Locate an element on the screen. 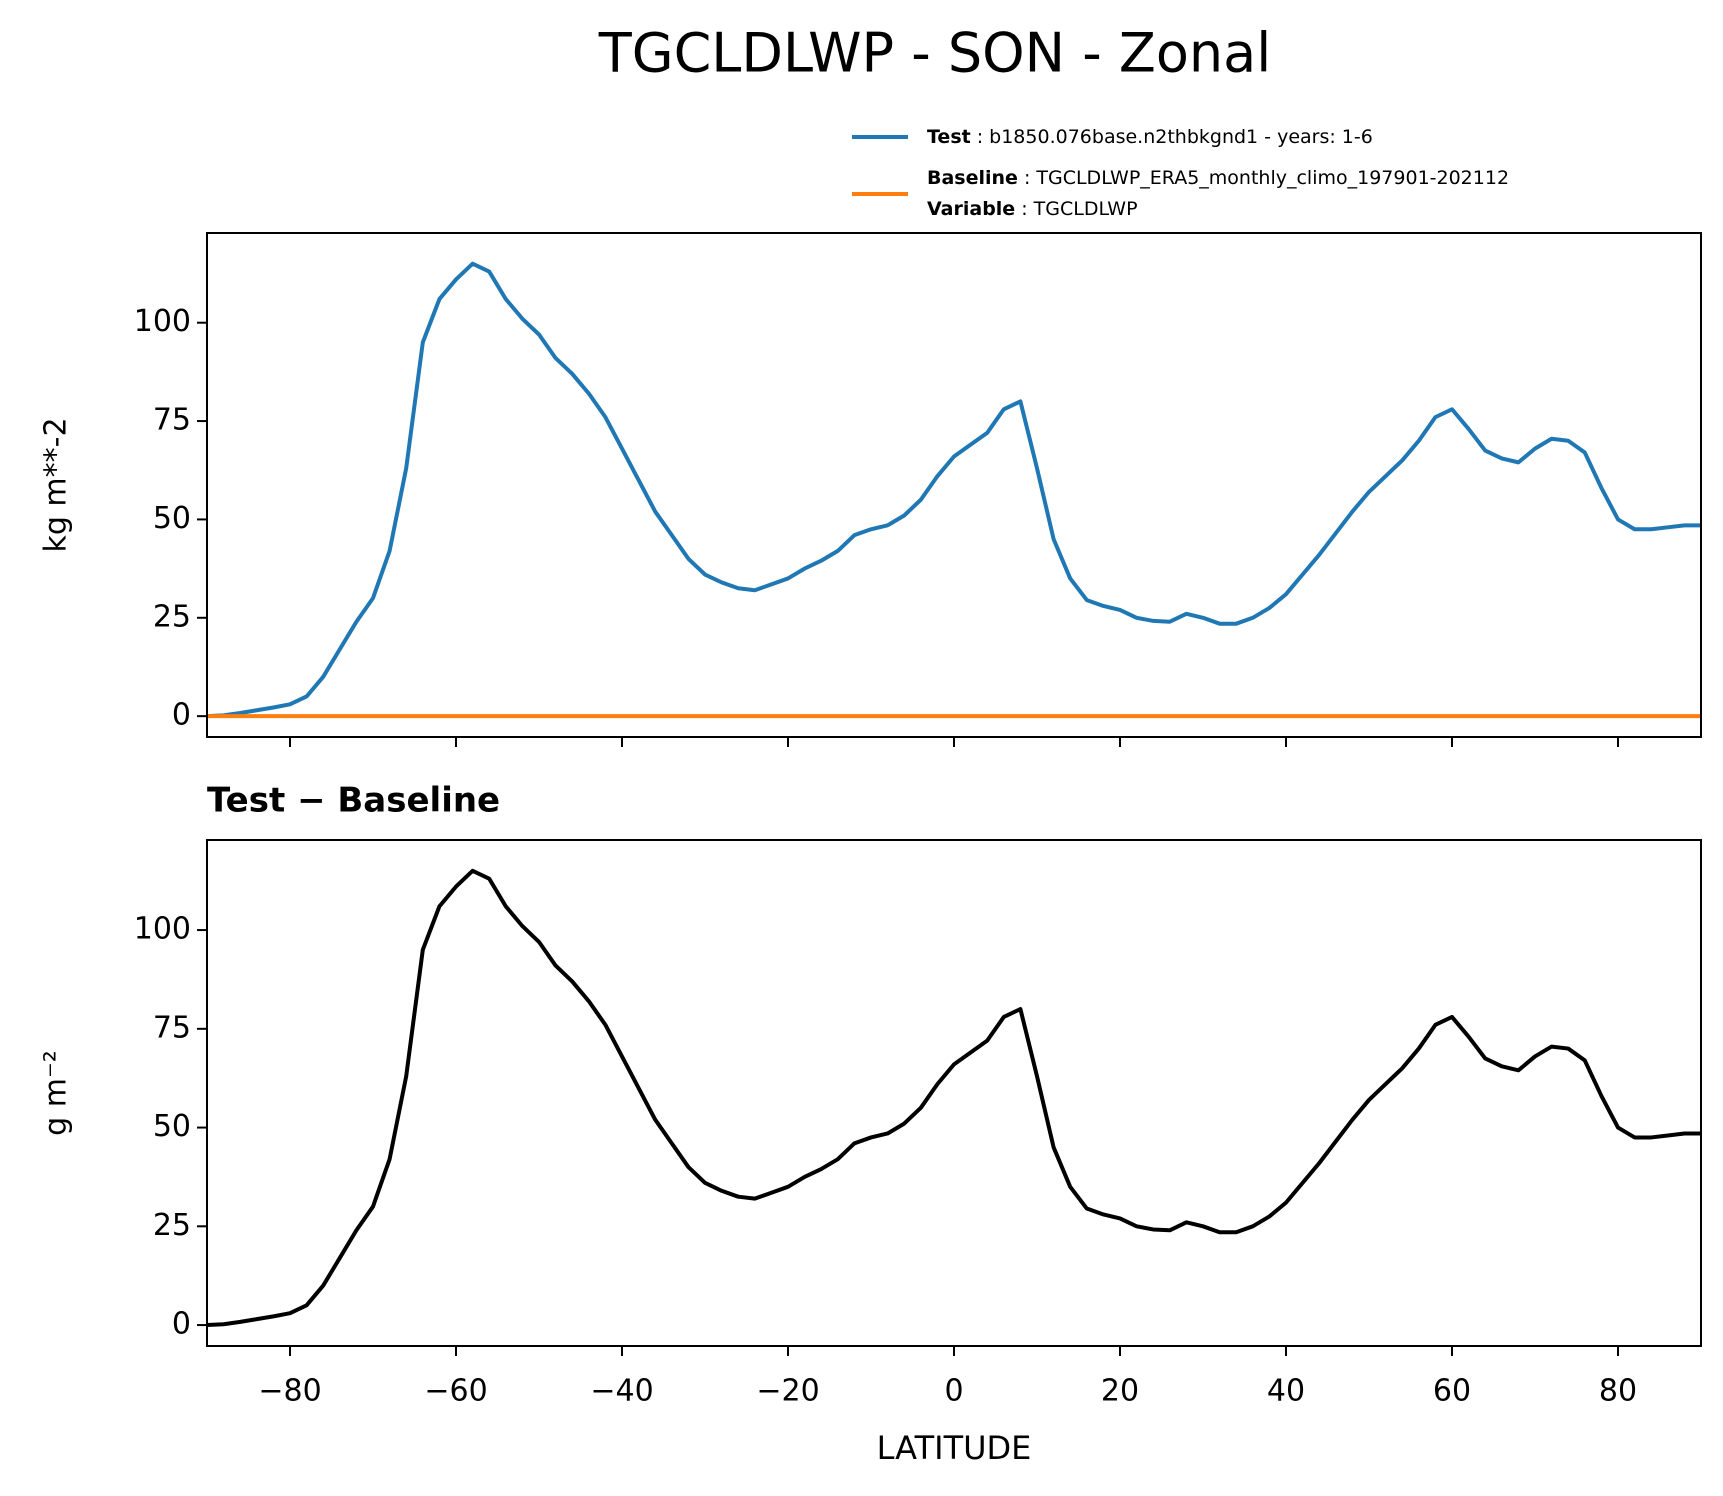  x-tick-label: 20 is located at coordinates (1120, 1391).